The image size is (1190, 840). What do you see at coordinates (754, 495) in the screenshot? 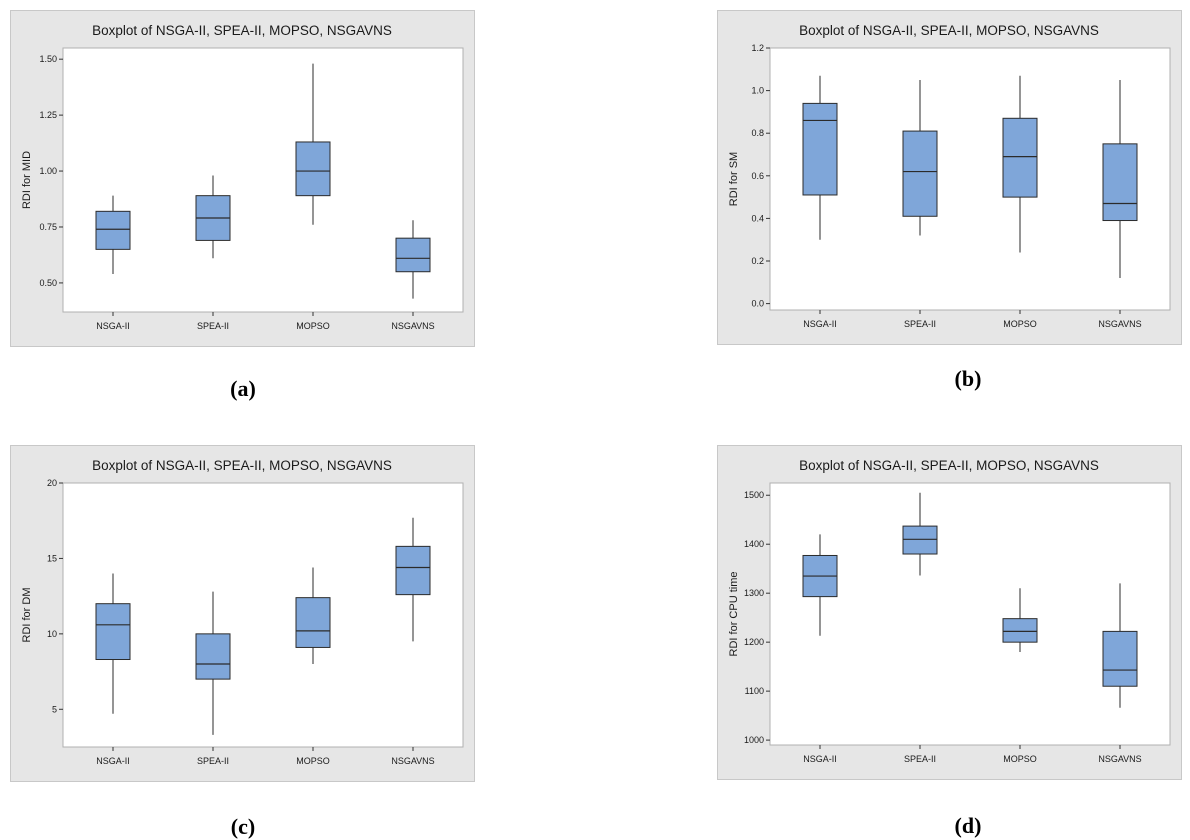
I see `y-tick-label: 1500` at bounding box center [754, 495].